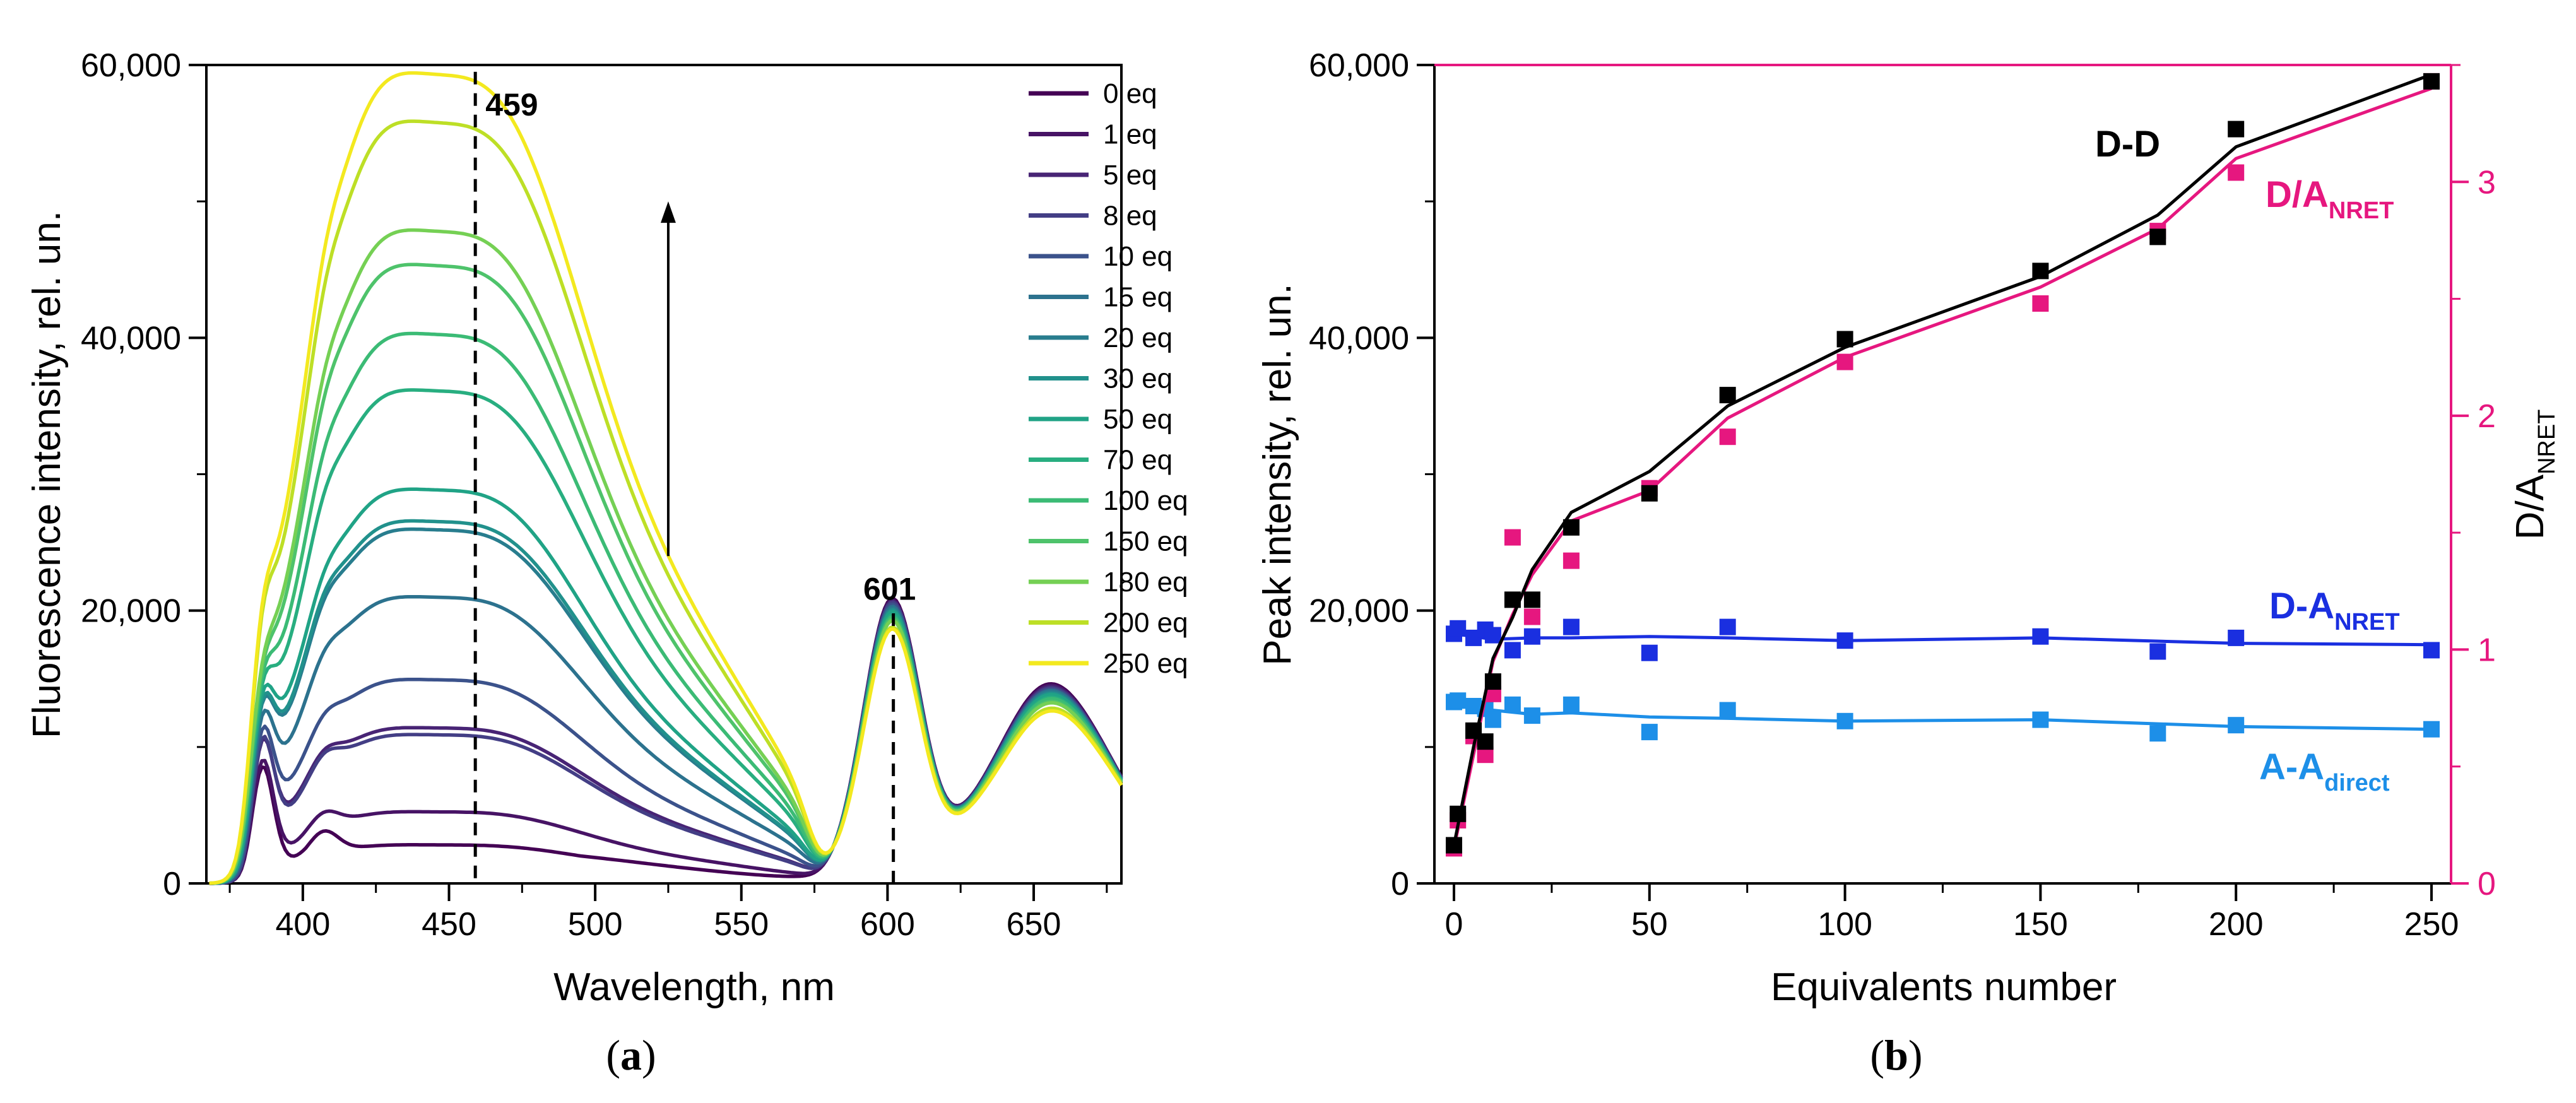  I want to click on panel-b-left-y-ticks: 0 20,000 40,000 60,000, so click(1371, 474).